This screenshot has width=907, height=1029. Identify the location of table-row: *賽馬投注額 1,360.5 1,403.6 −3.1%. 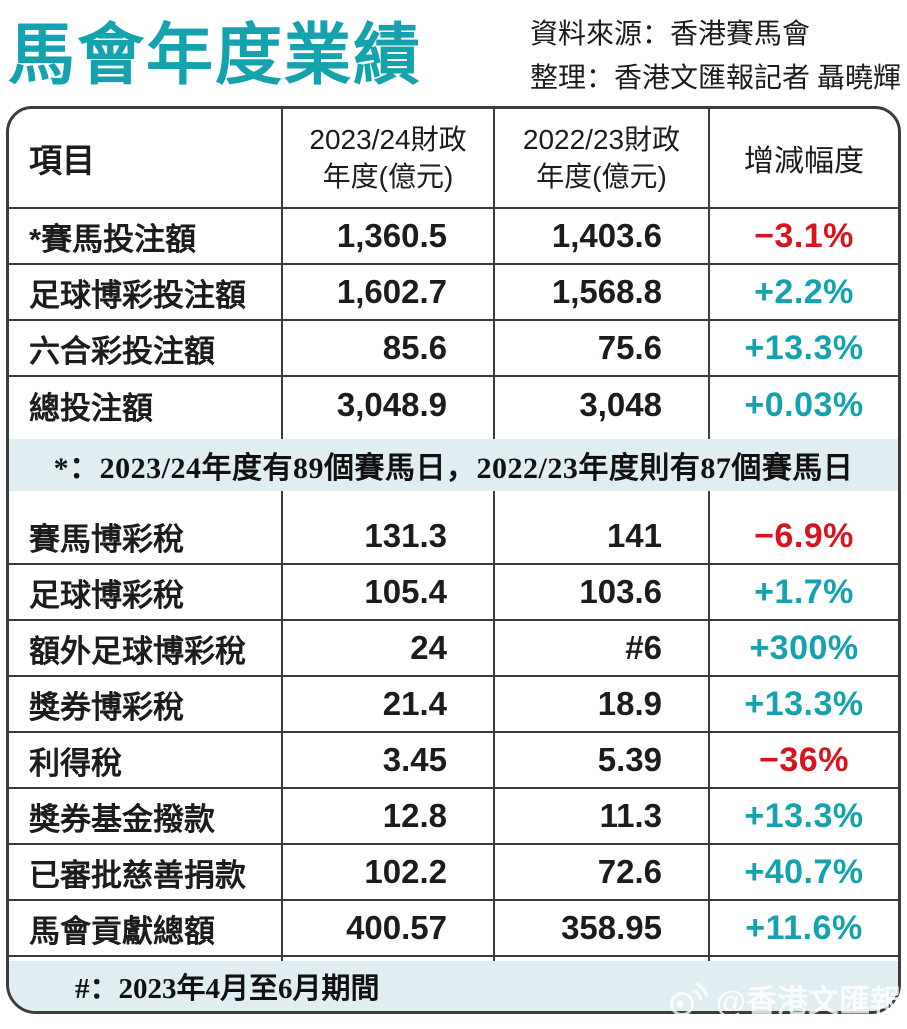
(453, 237).